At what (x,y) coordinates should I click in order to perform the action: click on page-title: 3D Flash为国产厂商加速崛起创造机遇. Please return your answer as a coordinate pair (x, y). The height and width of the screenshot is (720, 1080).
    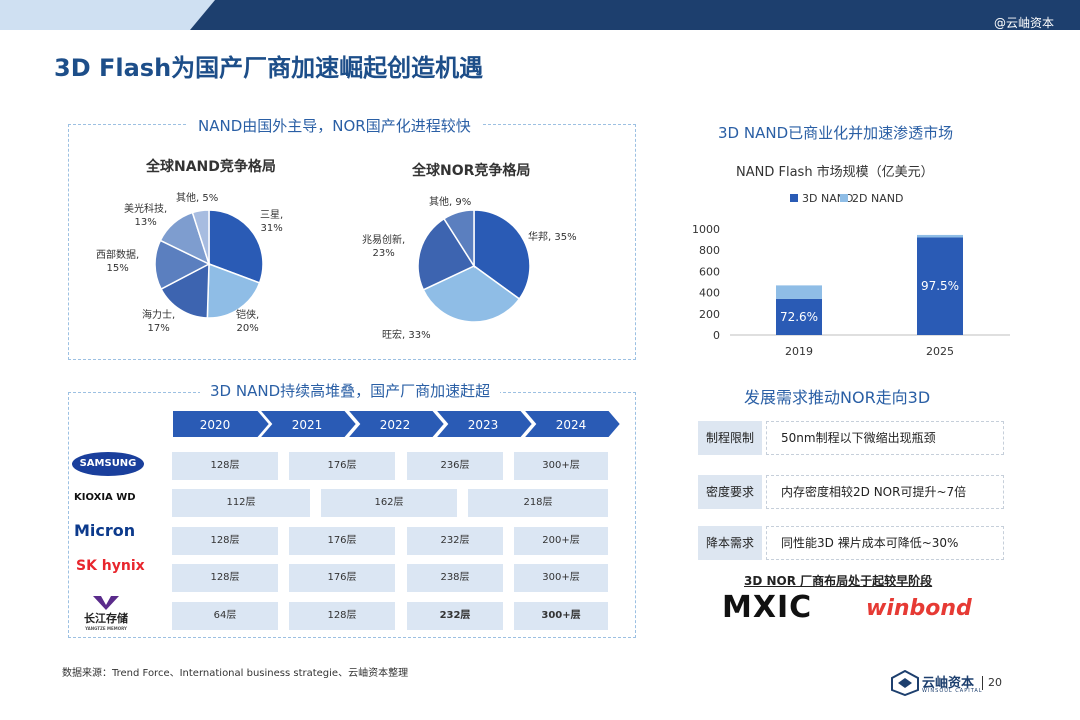
    Looking at the image, I should click on (269, 68).